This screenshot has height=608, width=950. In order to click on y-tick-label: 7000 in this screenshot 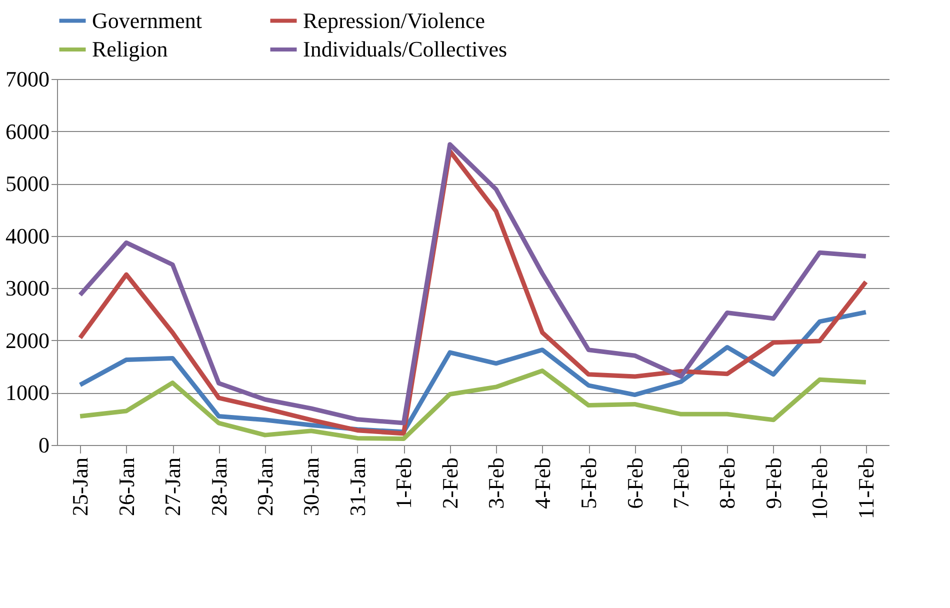, I will do `click(28, 79)`.